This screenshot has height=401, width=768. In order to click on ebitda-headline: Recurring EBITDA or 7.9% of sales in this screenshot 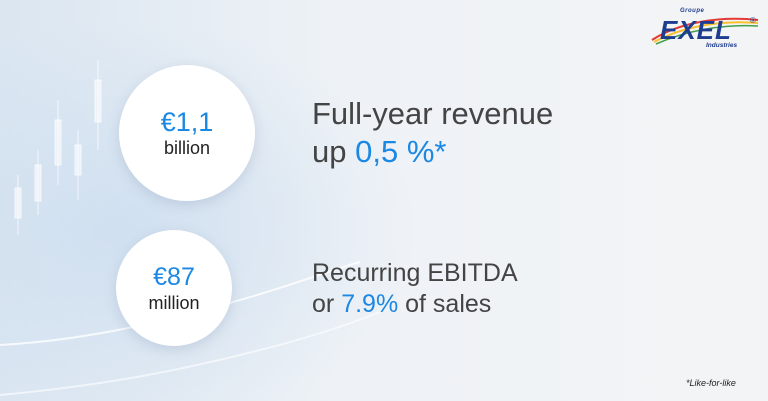, I will do `click(415, 289)`.